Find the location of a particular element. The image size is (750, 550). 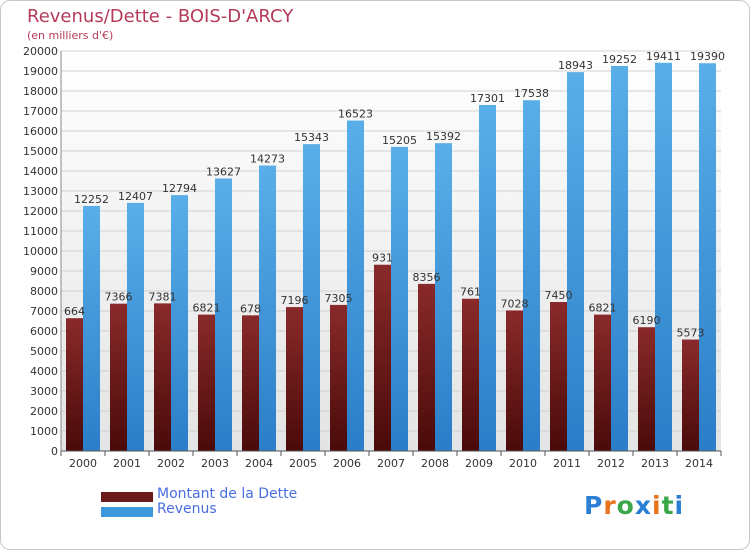

data-label-dette: 7305 is located at coordinates (339, 298).